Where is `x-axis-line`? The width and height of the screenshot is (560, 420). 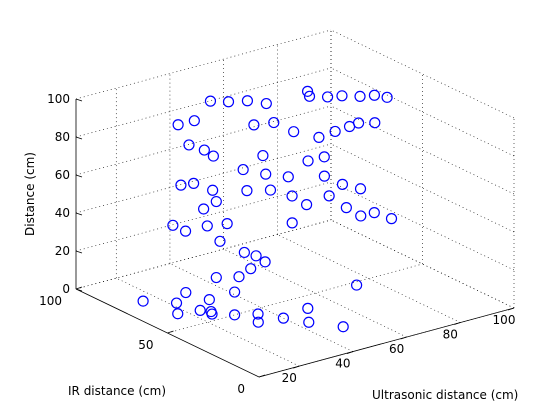 x-axis-line is located at coordinates (386, 342).